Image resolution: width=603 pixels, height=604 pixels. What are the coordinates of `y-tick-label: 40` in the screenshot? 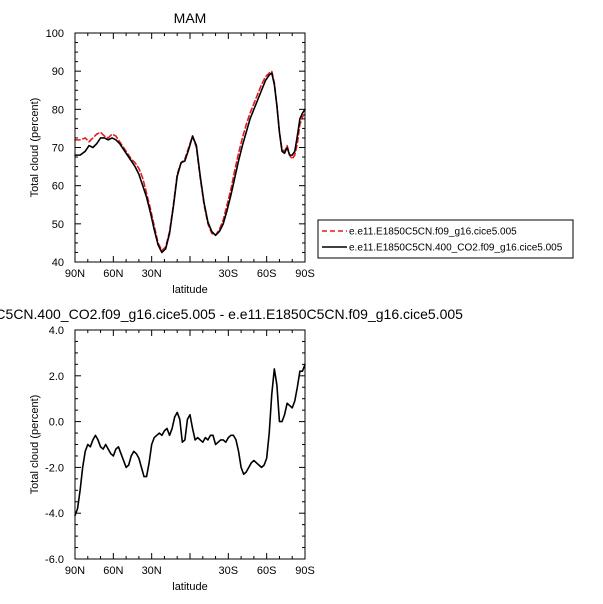 It's located at (58, 263).